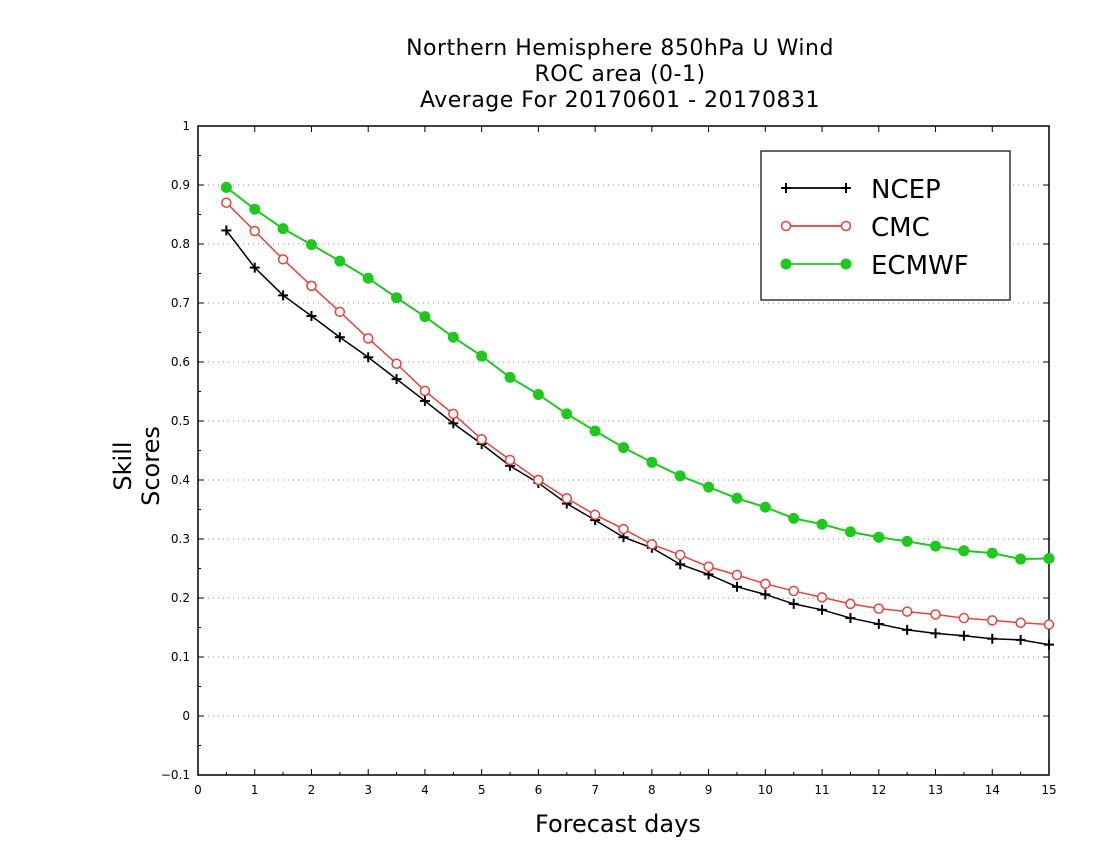 This screenshot has height=850, width=1100. Describe the element at coordinates (175, 775) in the screenshot. I see `y-tick-label: −0.1` at that location.